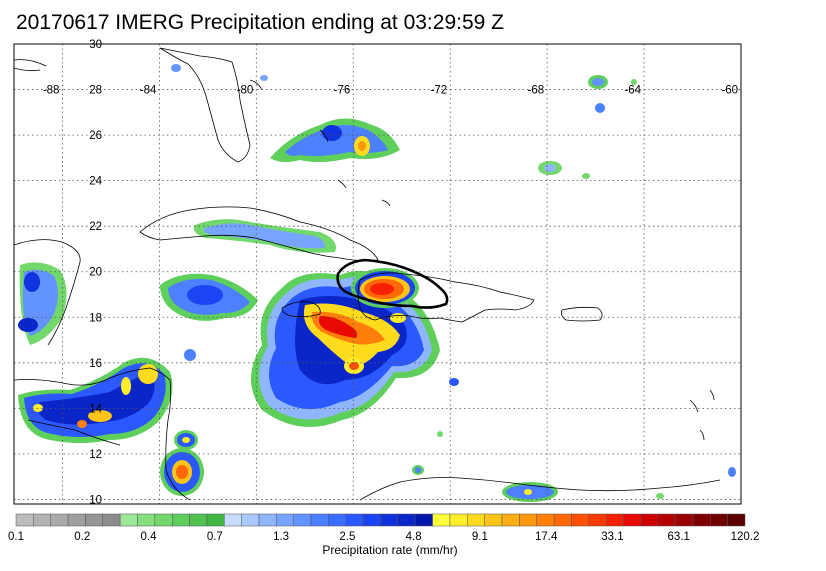  Describe the element at coordinates (95, 45) in the screenshot. I see `lat-label: 30` at that location.